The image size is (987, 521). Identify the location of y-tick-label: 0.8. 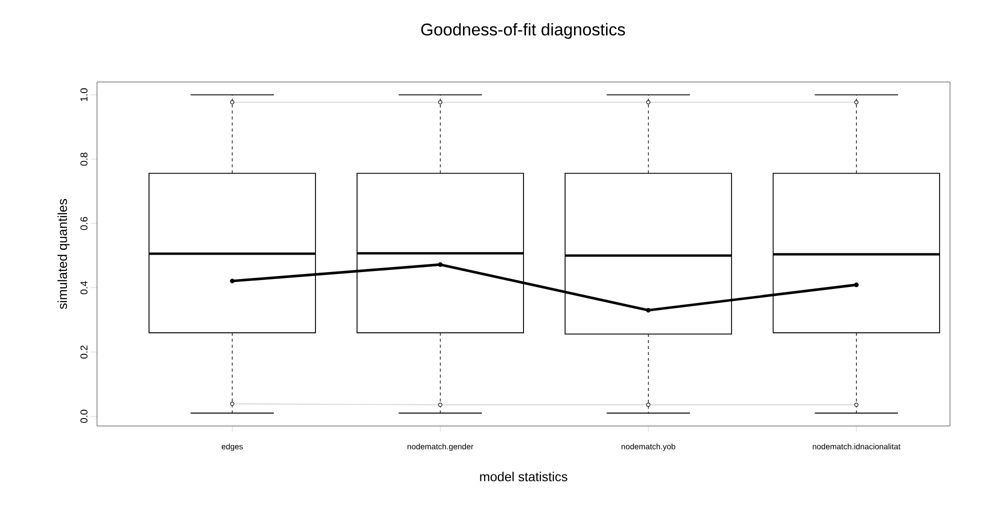
(84, 159).